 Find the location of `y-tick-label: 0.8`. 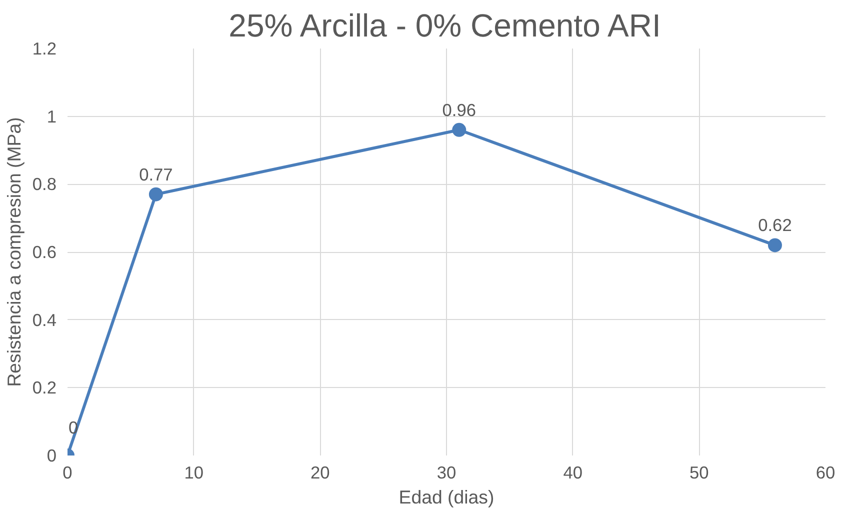

y-tick-label: 0.8 is located at coordinates (44, 184).